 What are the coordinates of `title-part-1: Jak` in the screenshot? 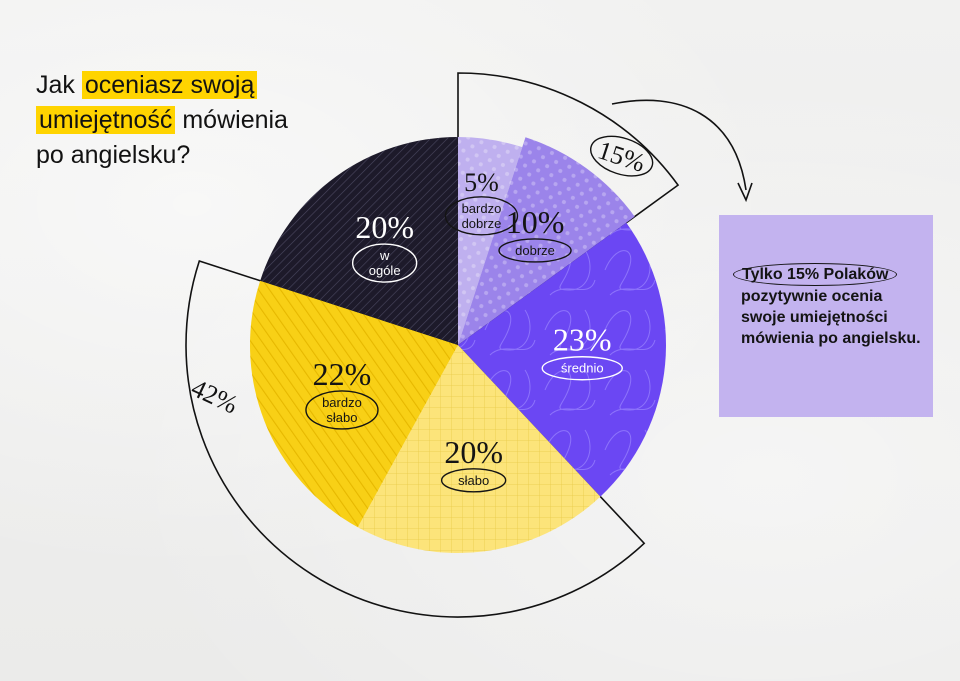 It's located at (59, 85).